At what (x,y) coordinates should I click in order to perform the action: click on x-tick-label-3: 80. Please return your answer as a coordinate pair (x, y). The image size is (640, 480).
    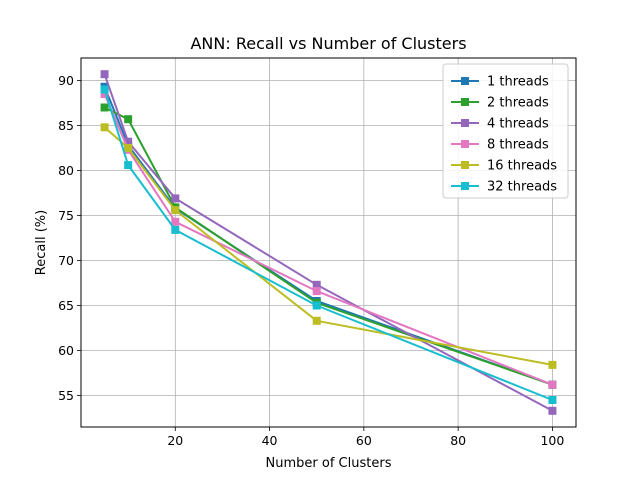
    Looking at the image, I should click on (458, 440).